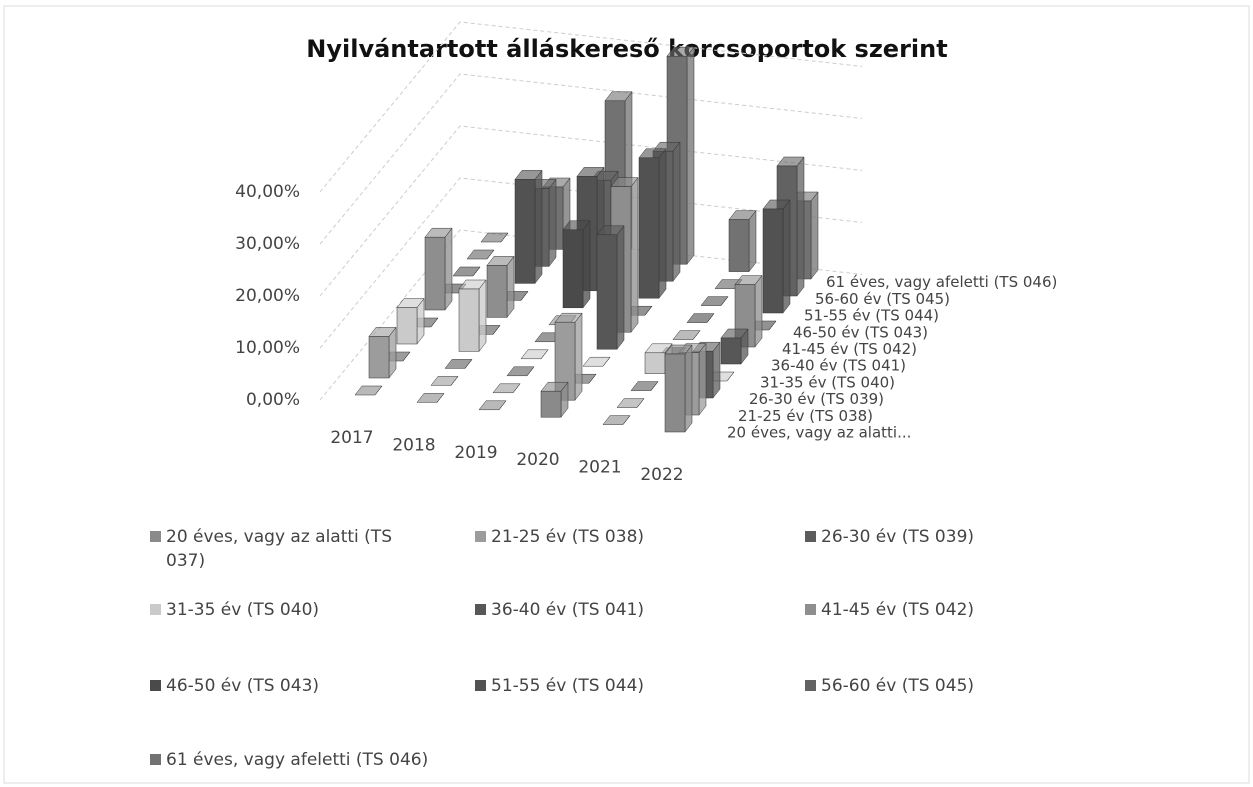 This screenshot has width=1253, height=787. I want to click on legend-label: 56-60 év (TS 045), so click(898, 686).